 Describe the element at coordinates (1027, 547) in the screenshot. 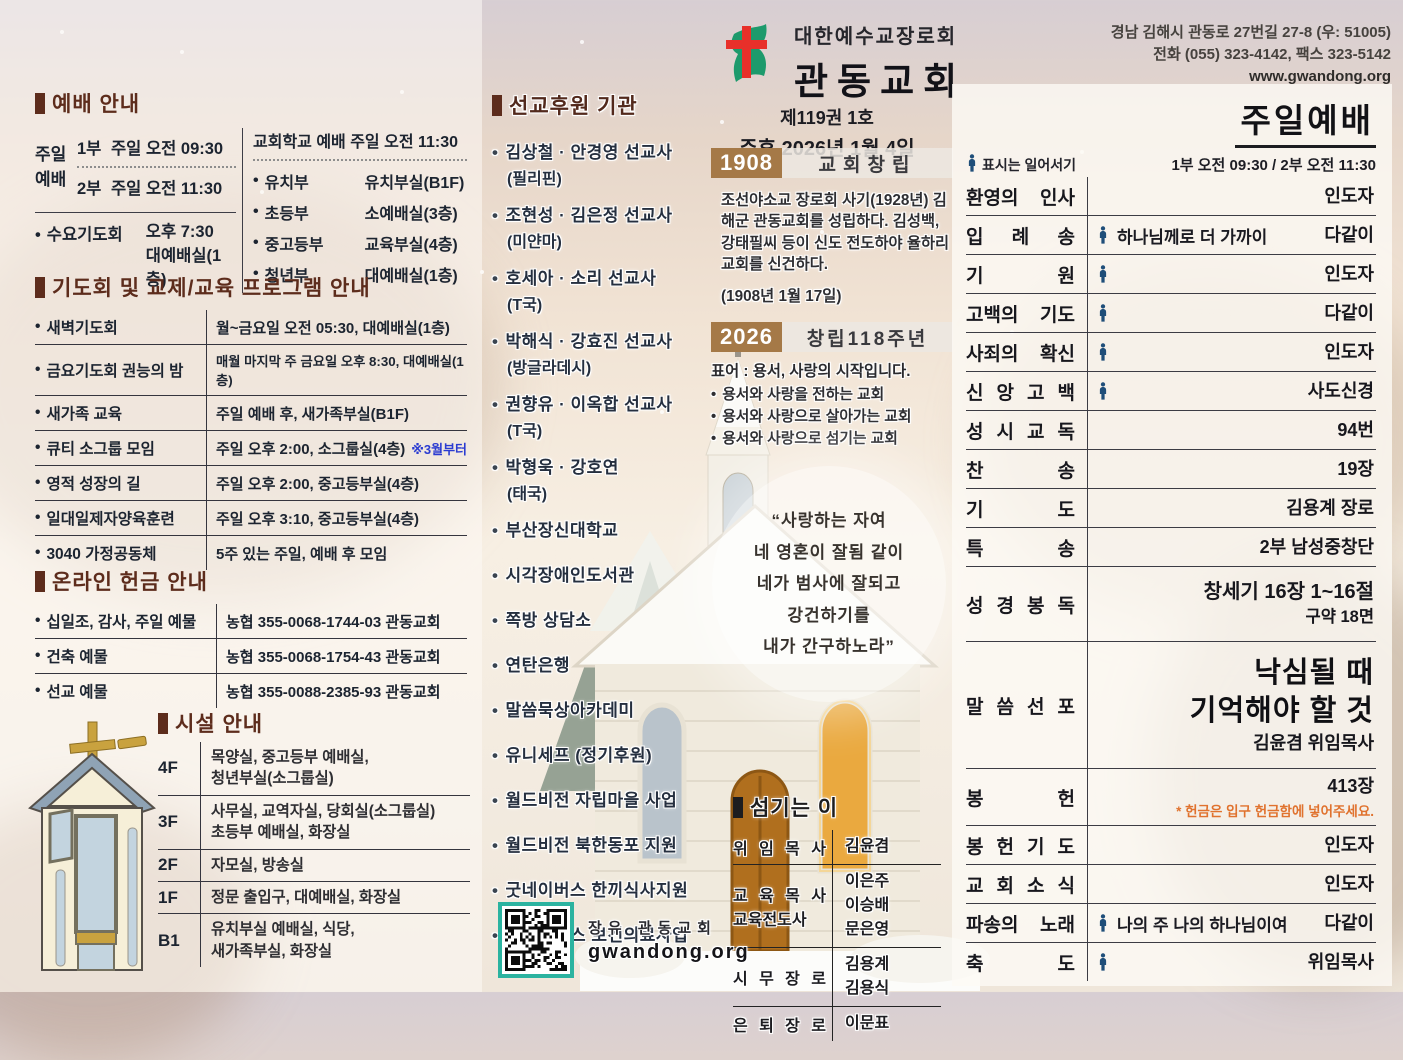

I see `service-item-label: 특 송` at that location.